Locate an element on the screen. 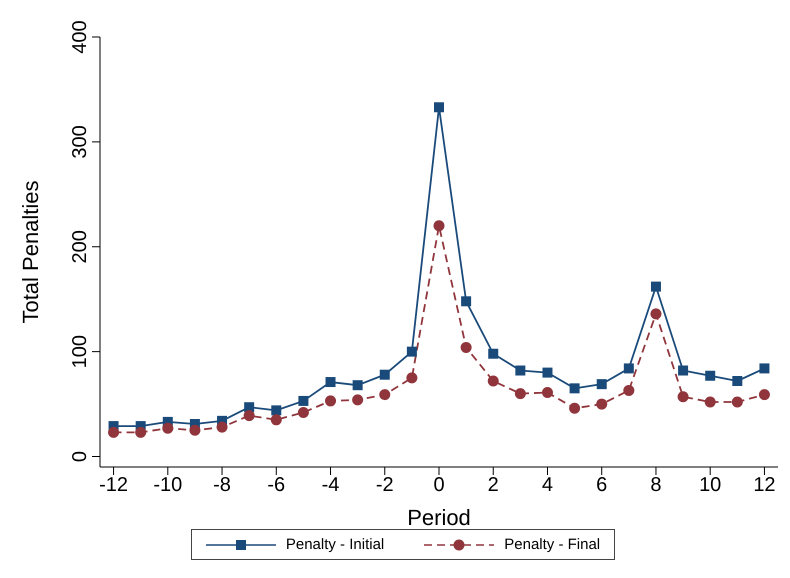 This screenshot has height=578, width=790. y-tick-label: 200 is located at coordinates (80, 247).